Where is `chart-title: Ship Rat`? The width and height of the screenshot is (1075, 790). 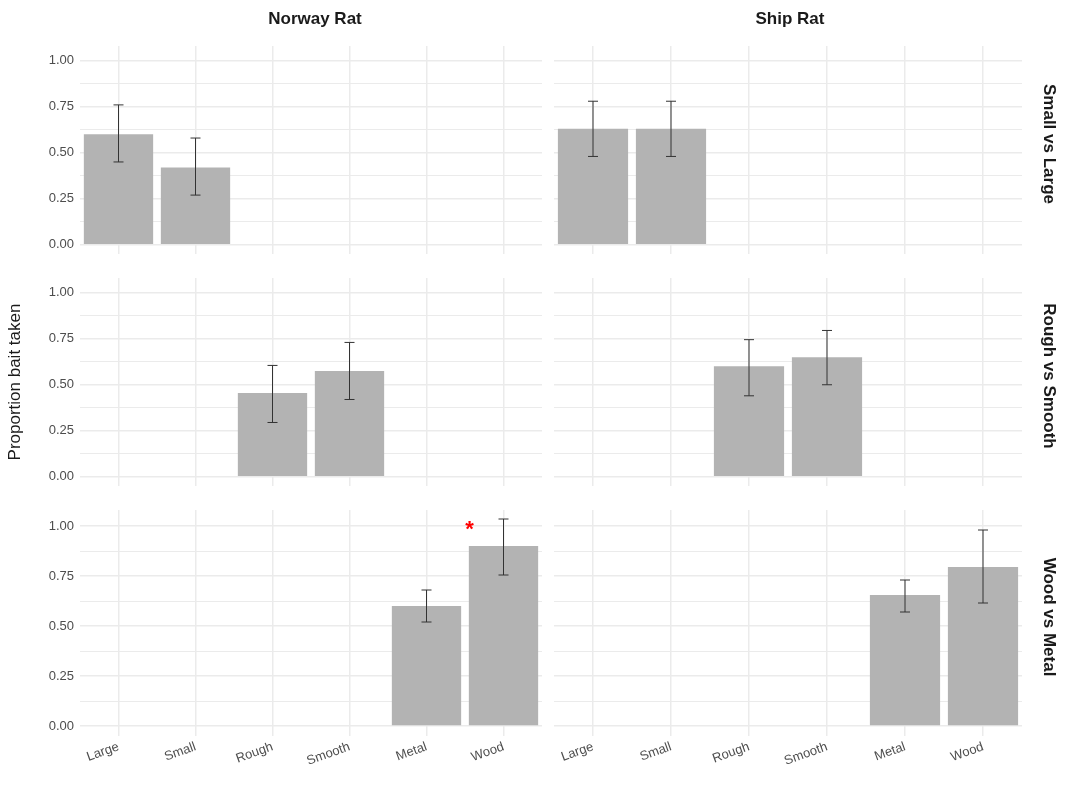
chart-title: Ship Rat is located at coordinates (790, 19).